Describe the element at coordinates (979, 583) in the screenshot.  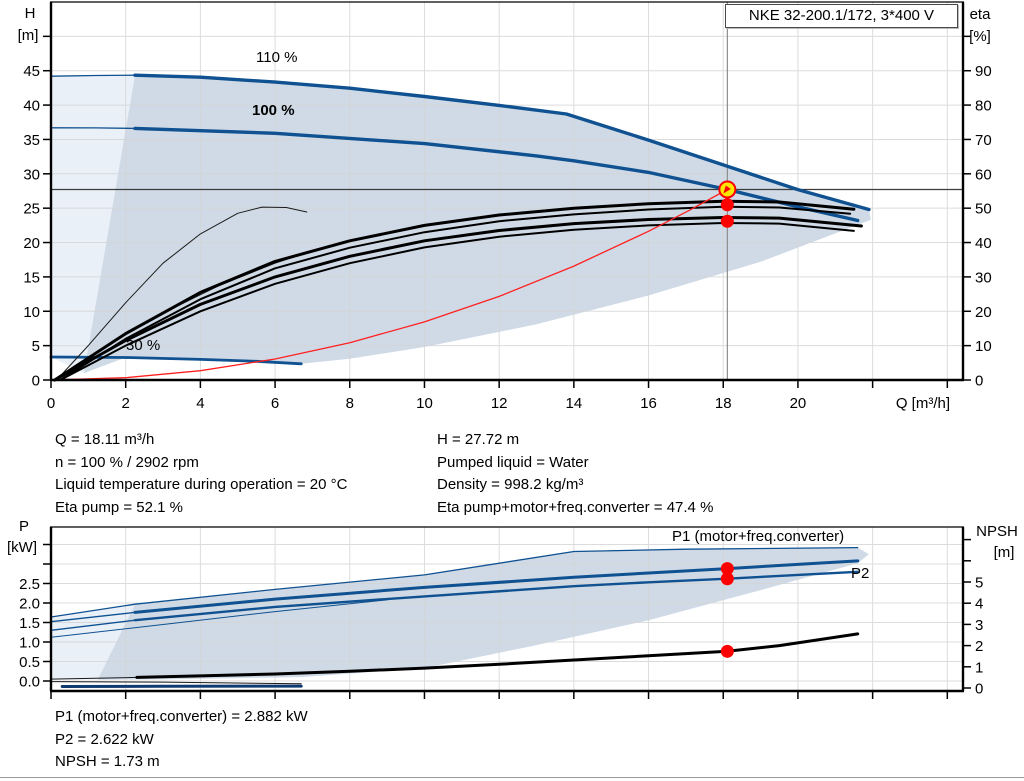
I see `y-right-tick-label: 5` at that location.